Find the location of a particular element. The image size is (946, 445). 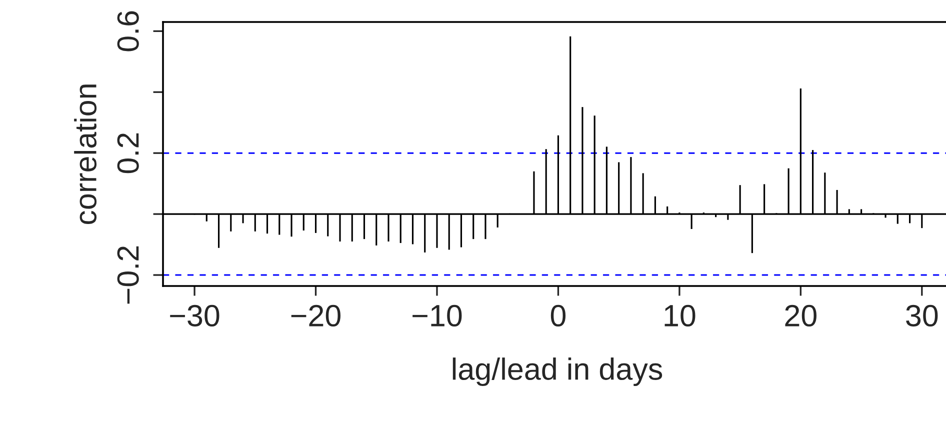

x-tick-label: 0 is located at coordinates (558, 315).